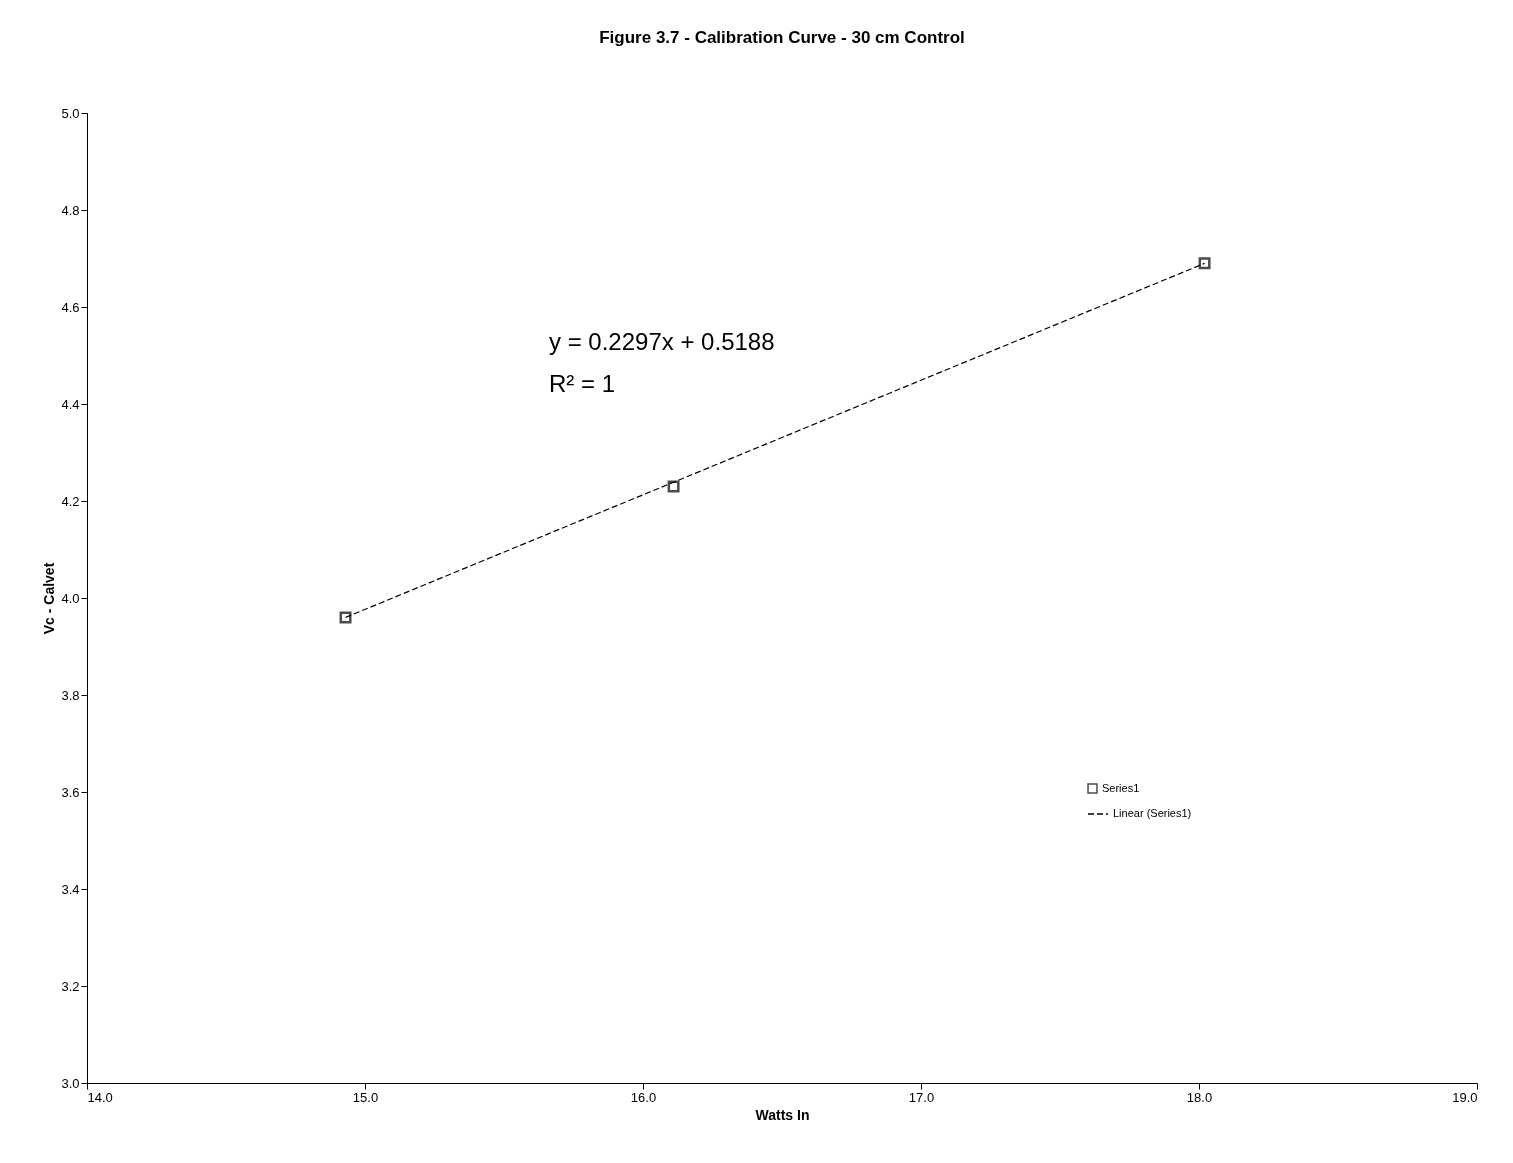 Image resolution: width=1513 pixels, height=1163 pixels. What do you see at coordinates (1121, 787) in the screenshot?
I see `legend-label: Series1` at bounding box center [1121, 787].